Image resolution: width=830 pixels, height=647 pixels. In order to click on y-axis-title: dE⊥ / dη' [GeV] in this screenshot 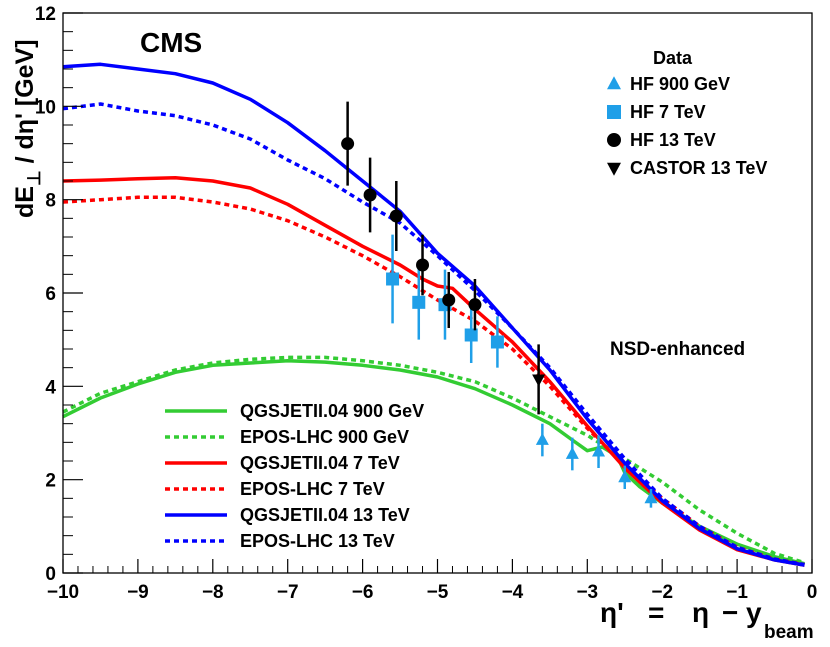, I will do `click(27, 128)`.